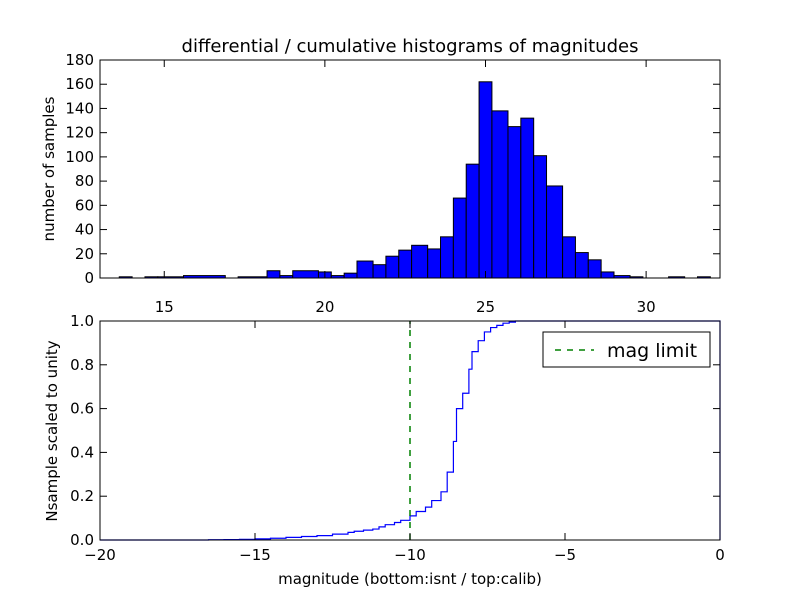 This screenshot has height=600, width=800. Describe the element at coordinates (52, 430) in the screenshot. I see `cumulative-y-axis-label: Nsample scaled to unity` at that location.